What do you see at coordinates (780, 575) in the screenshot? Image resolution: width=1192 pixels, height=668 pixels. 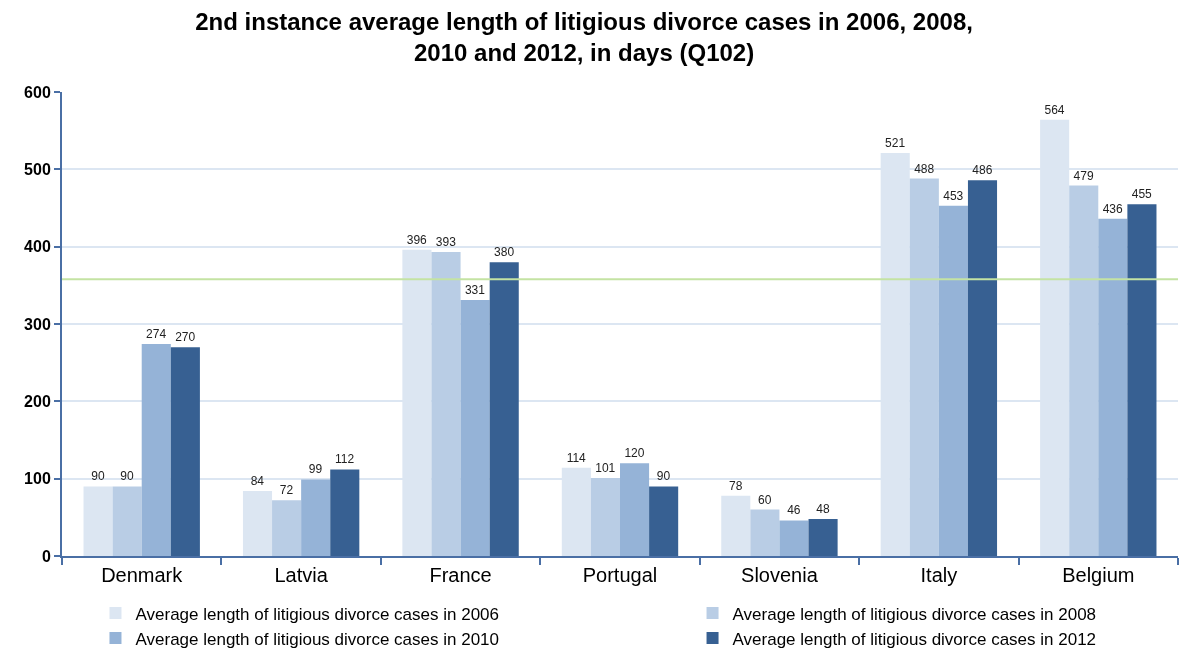 I see `x-tick-label: Slovenia` at bounding box center [780, 575].